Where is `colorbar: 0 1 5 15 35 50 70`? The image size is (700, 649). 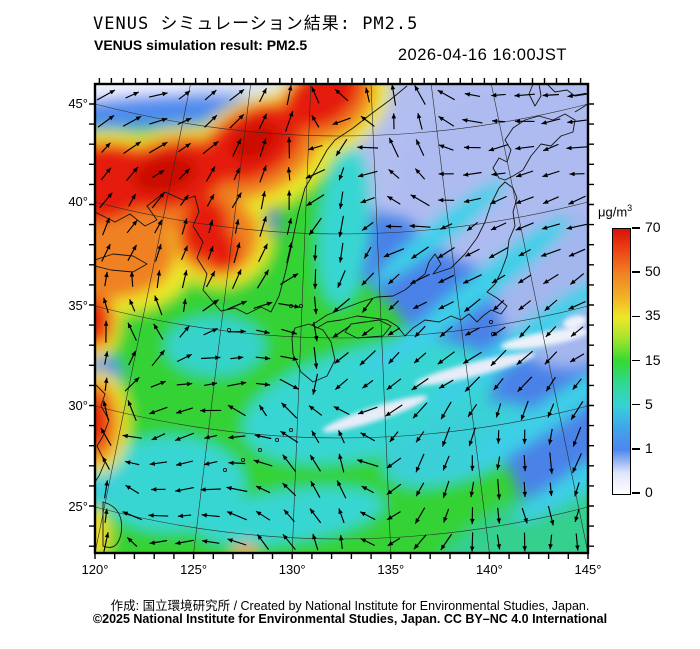
colorbar: 0 1 5 15 35 50 70 is located at coordinates (652, 360).